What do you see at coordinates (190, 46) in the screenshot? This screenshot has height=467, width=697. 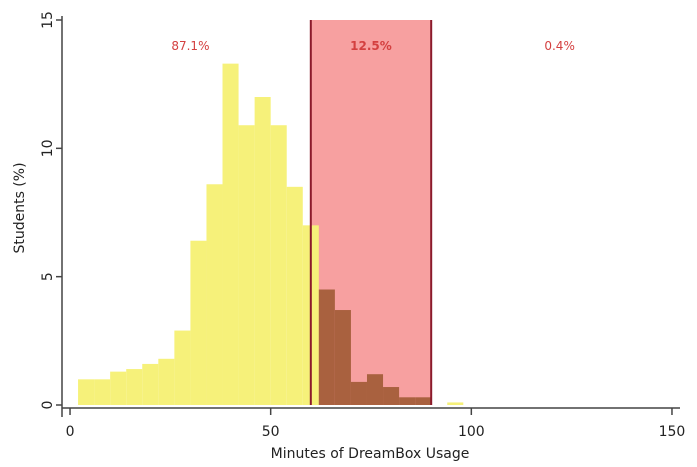 I see `region-percent-label: 87.1%` at bounding box center [190, 46].